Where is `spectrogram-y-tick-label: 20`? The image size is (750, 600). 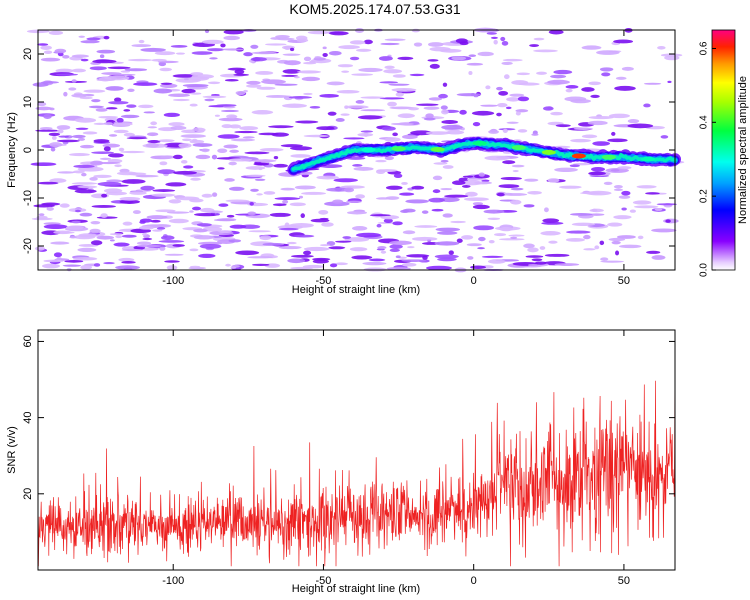
spectrogram-y-tick-label: 20 is located at coordinates (28, 54).